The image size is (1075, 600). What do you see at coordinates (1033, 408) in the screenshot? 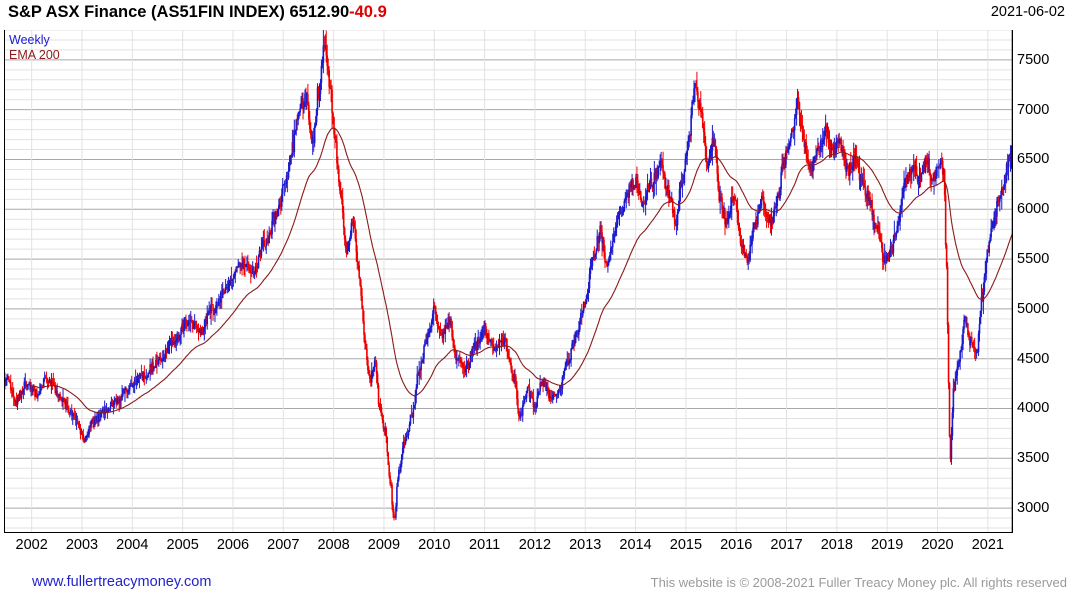
I see `y-tick-label: 4000` at bounding box center [1033, 408].